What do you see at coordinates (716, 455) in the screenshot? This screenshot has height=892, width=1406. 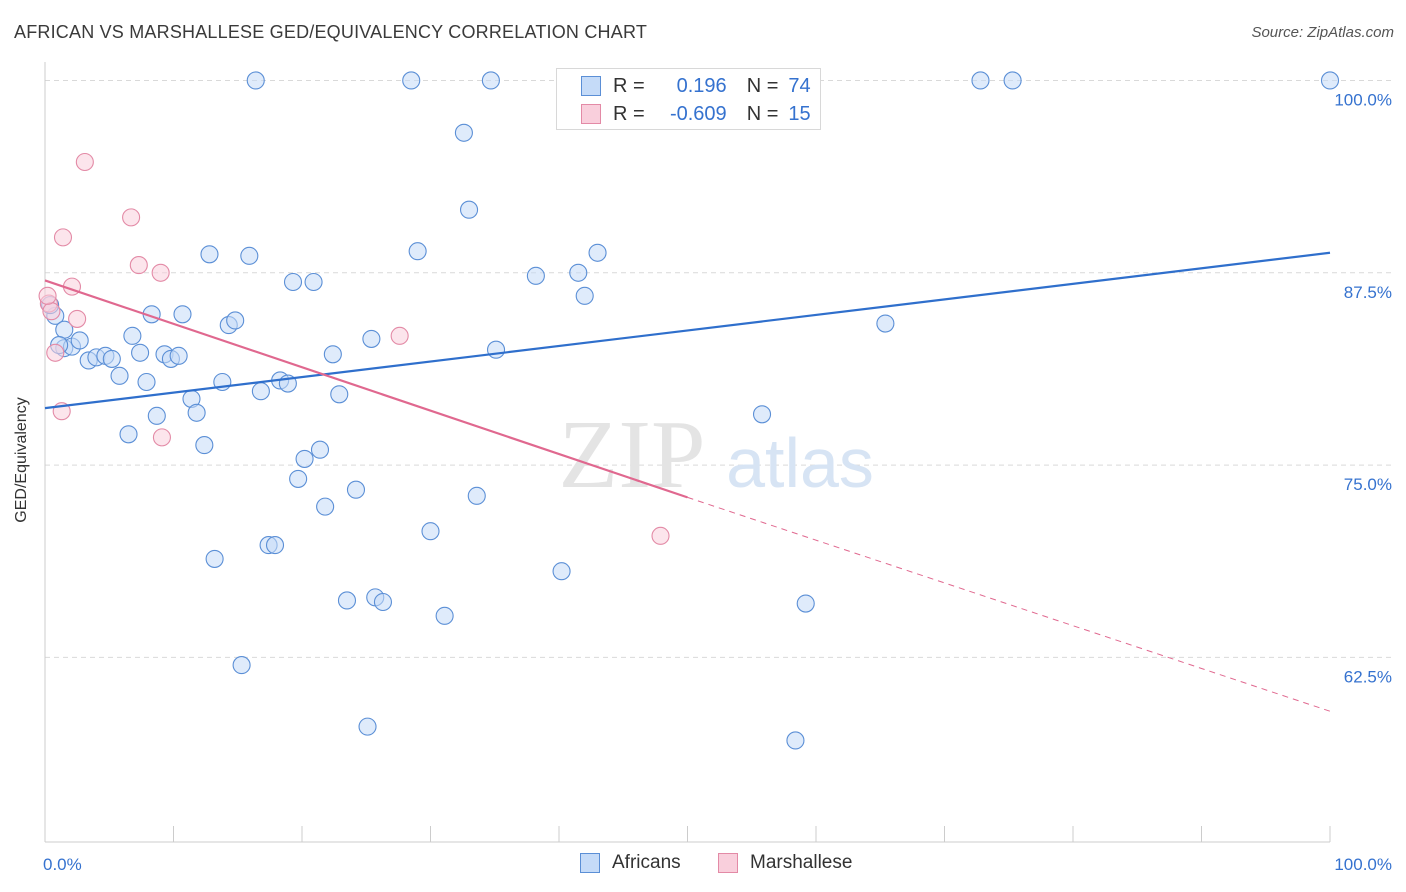 I see `watermark: ZIP atlas` at bounding box center [716, 455].